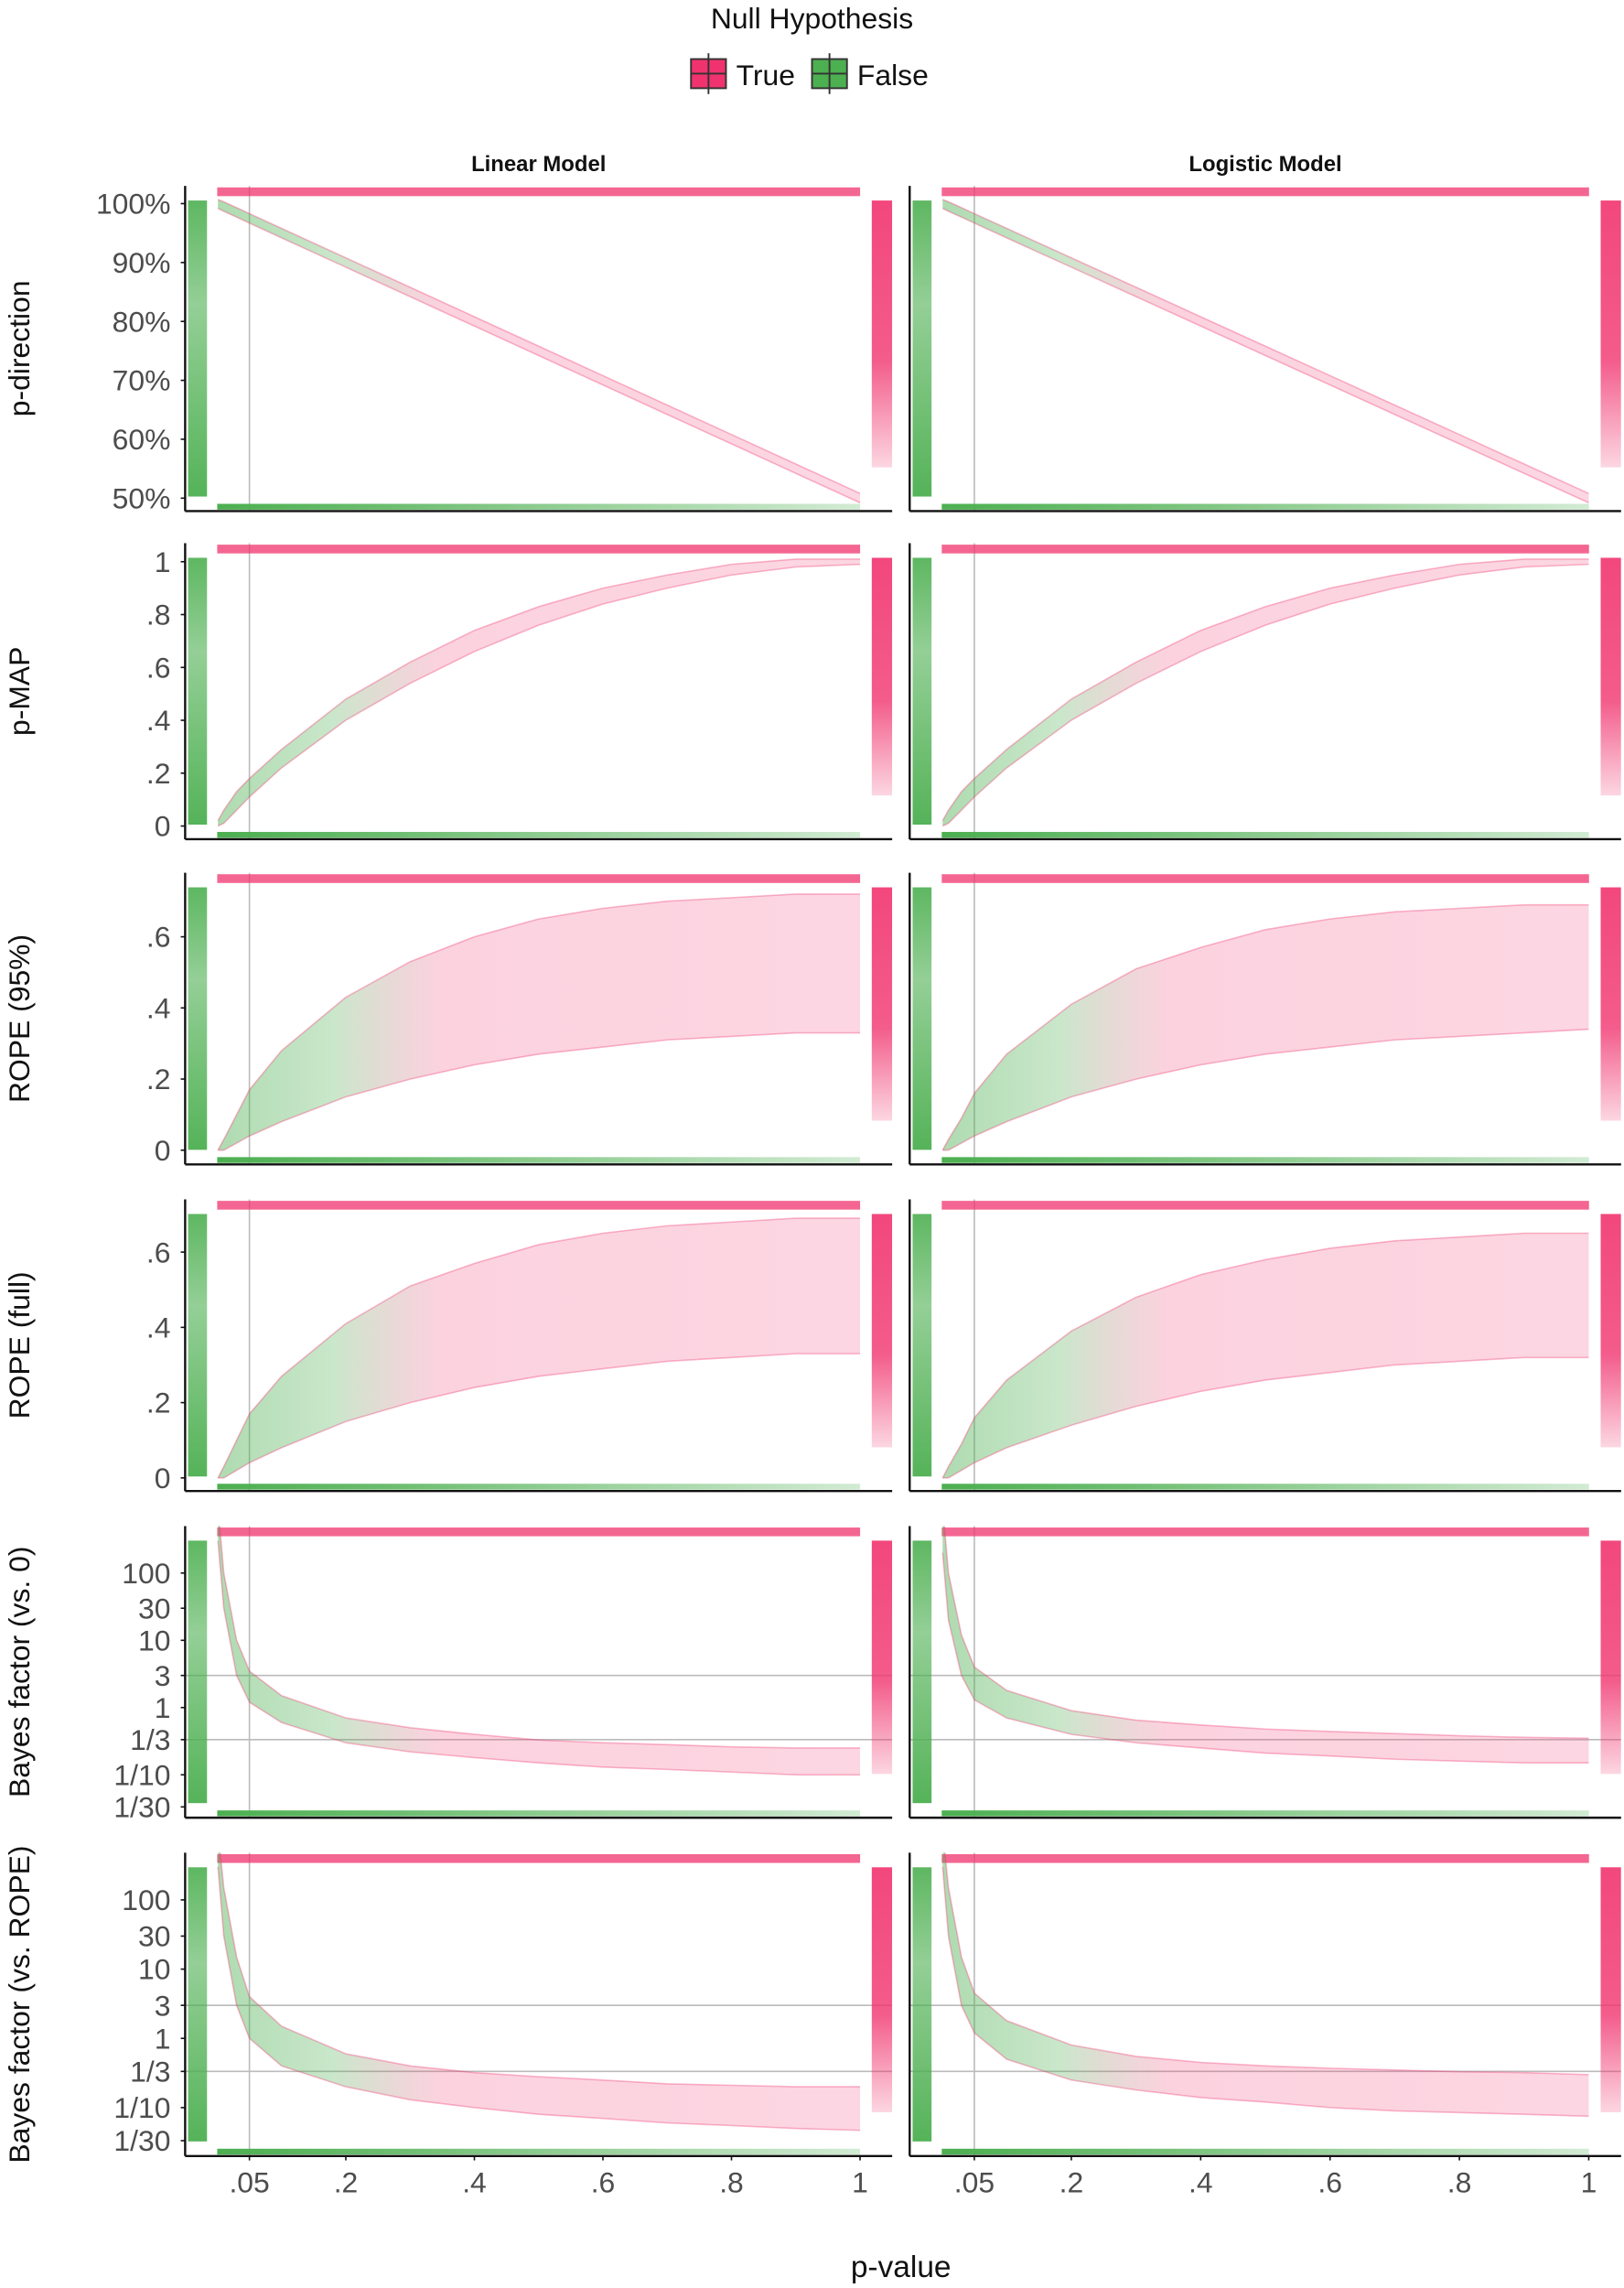 The height and width of the screenshot is (2288, 1624). Describe the element at coordinates (1589, 2182) in the screenshot. I see `x-tick-label: 1` at that location.